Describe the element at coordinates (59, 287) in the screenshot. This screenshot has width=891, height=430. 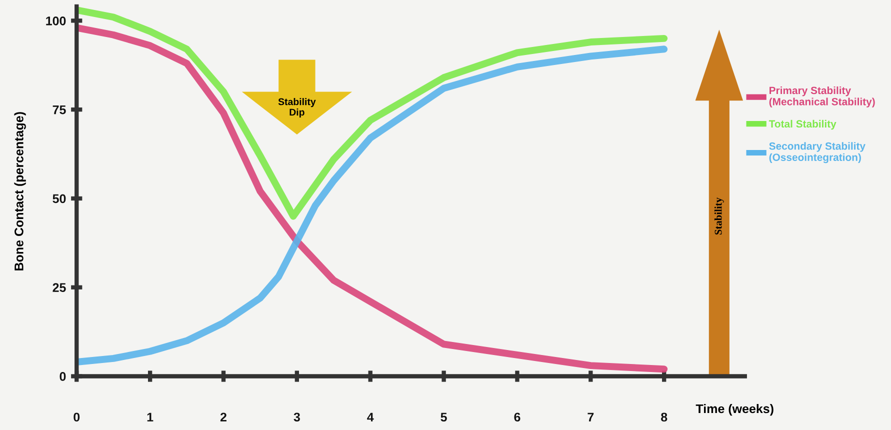
I see `y-tick-label: 25` at that location.